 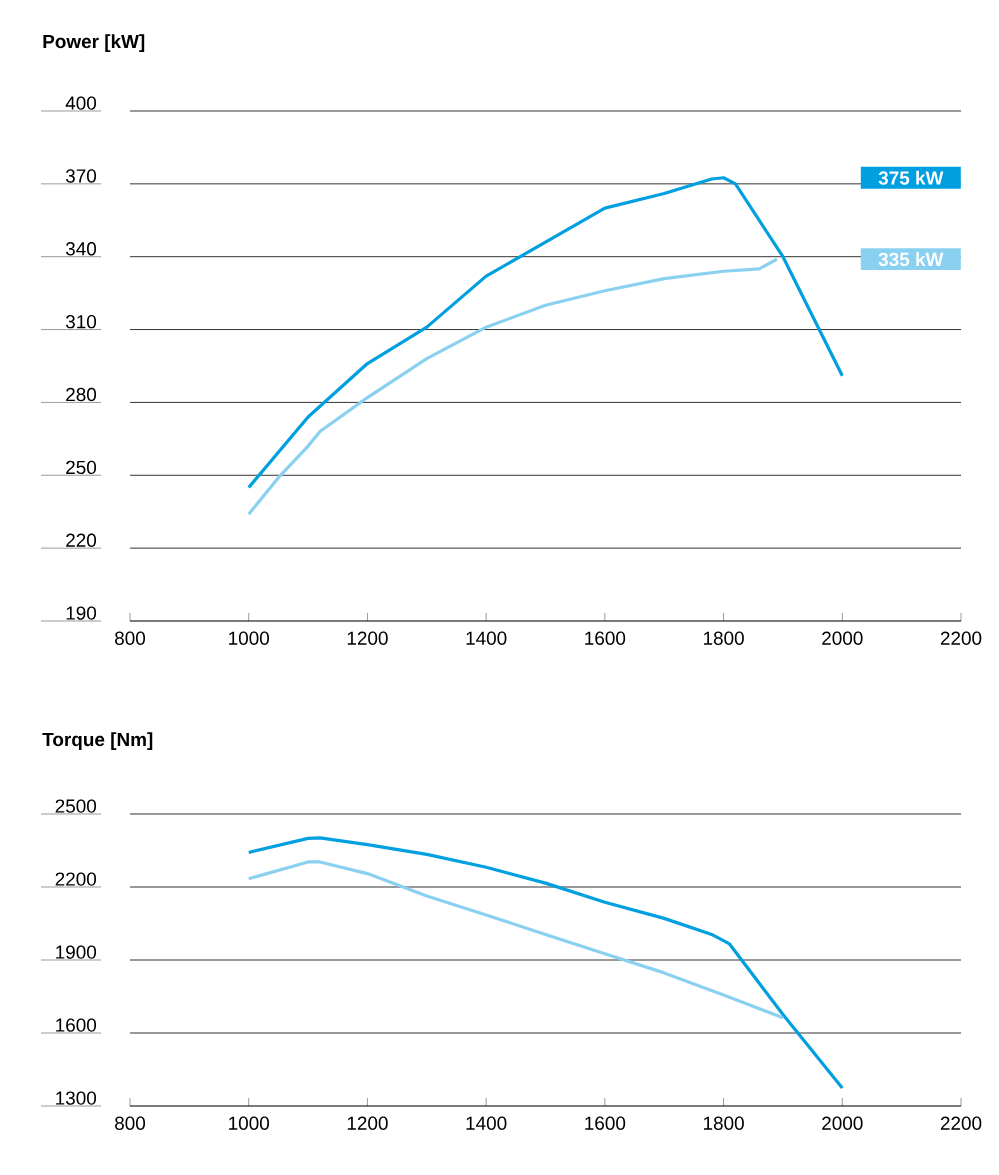 What do you see at coordinates (76, 952) in the screenshot?
I see `y-tick-label: 1900` at bounding box center [76, 952].